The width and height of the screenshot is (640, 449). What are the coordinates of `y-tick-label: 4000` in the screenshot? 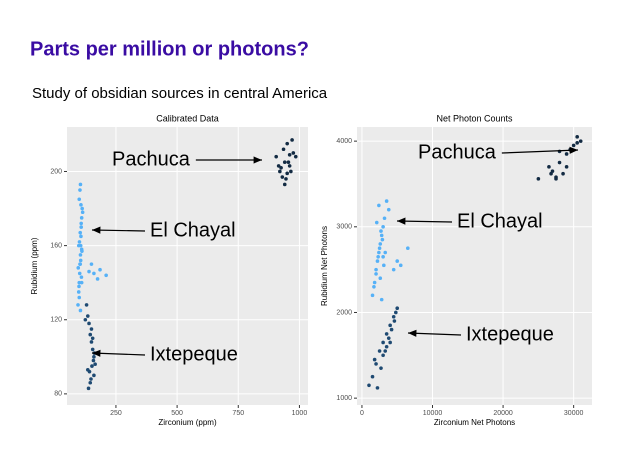 It's located at (344, 141).